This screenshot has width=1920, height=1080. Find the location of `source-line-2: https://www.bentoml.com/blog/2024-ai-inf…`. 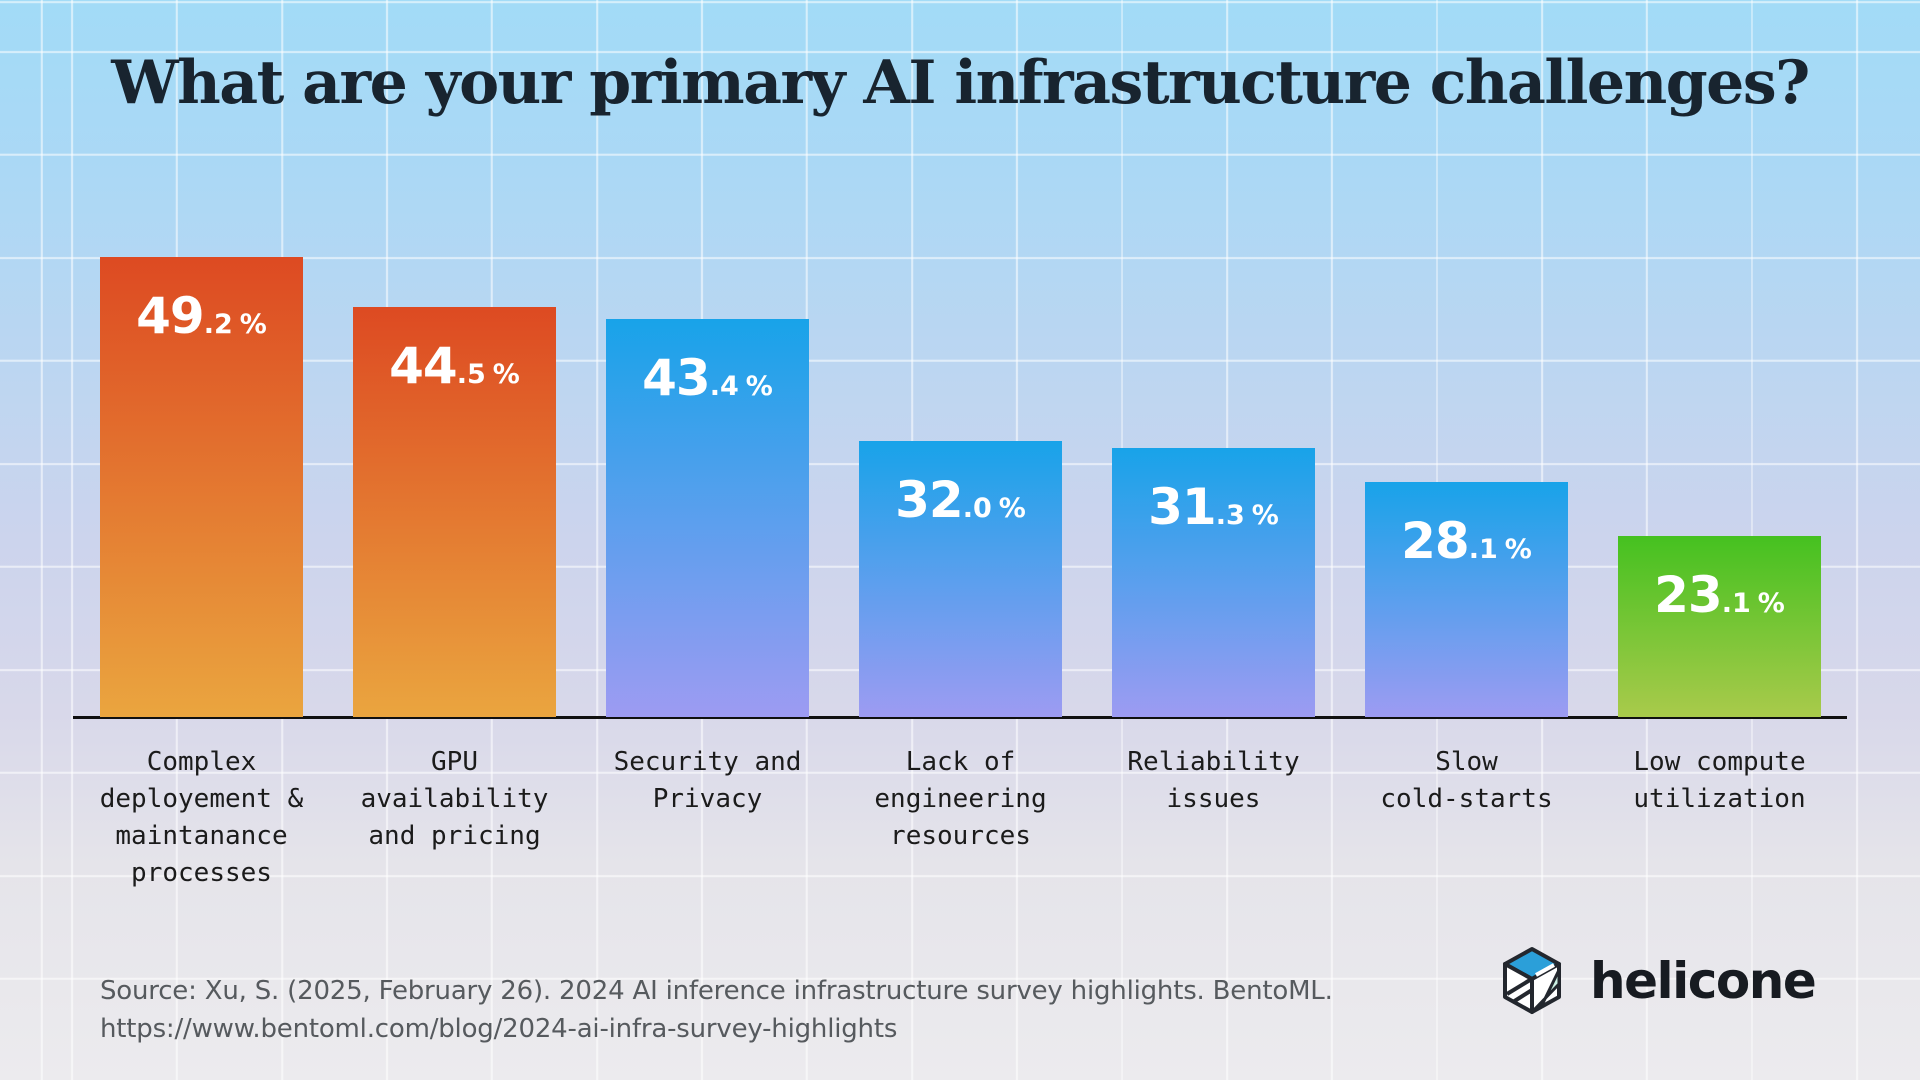

source-line-2: https://www.bentoml.com/blog/2024-ai-inf… is located at coordinates (499, 1029).